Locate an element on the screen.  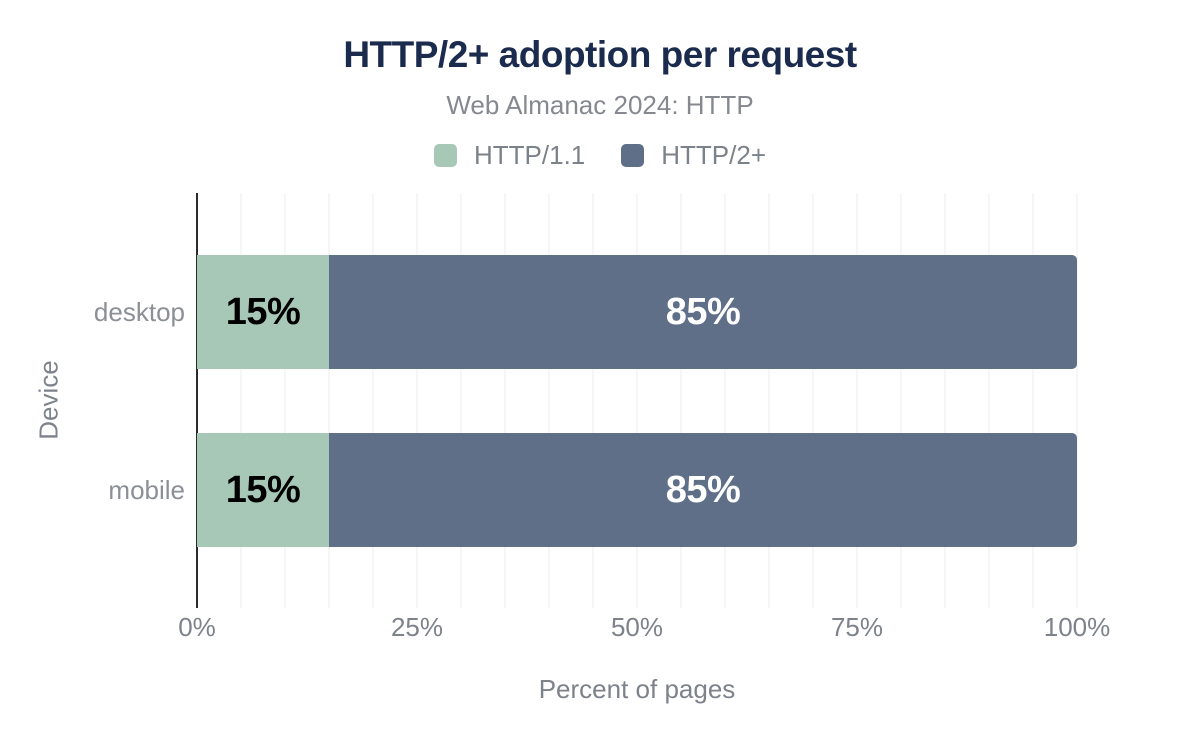
category-label-desktop: desktop is located at coordinates (139, 312).